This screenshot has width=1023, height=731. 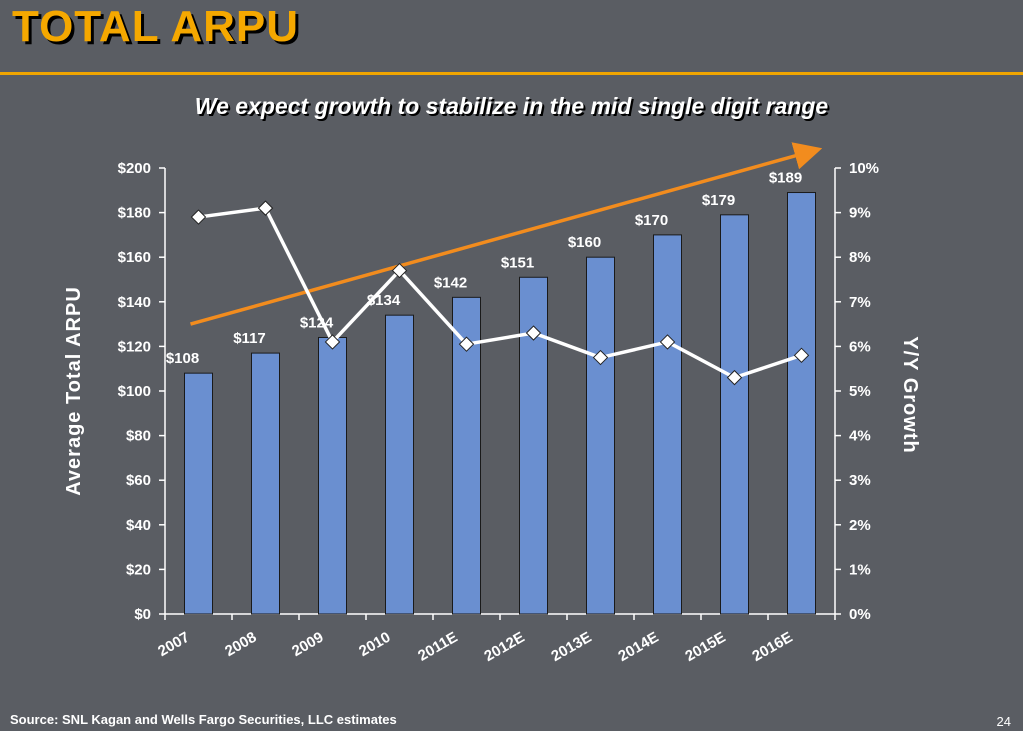 I want to click on y-tick-label: $160, so click(x=134, y=257).